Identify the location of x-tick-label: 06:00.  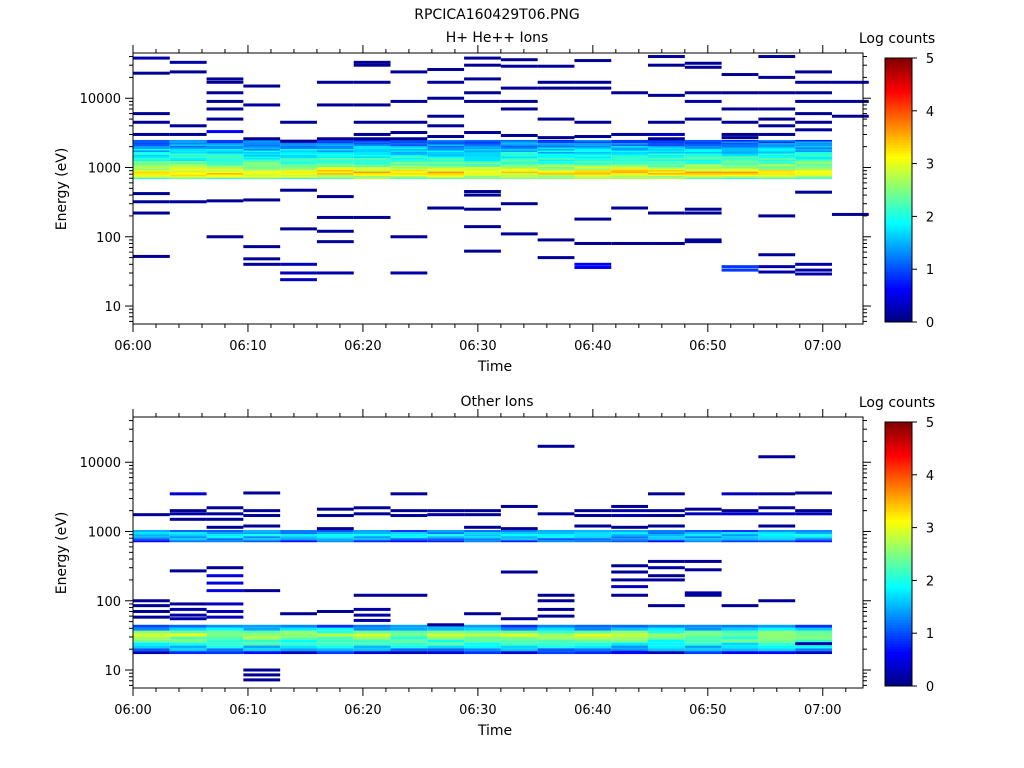
(132, 710).